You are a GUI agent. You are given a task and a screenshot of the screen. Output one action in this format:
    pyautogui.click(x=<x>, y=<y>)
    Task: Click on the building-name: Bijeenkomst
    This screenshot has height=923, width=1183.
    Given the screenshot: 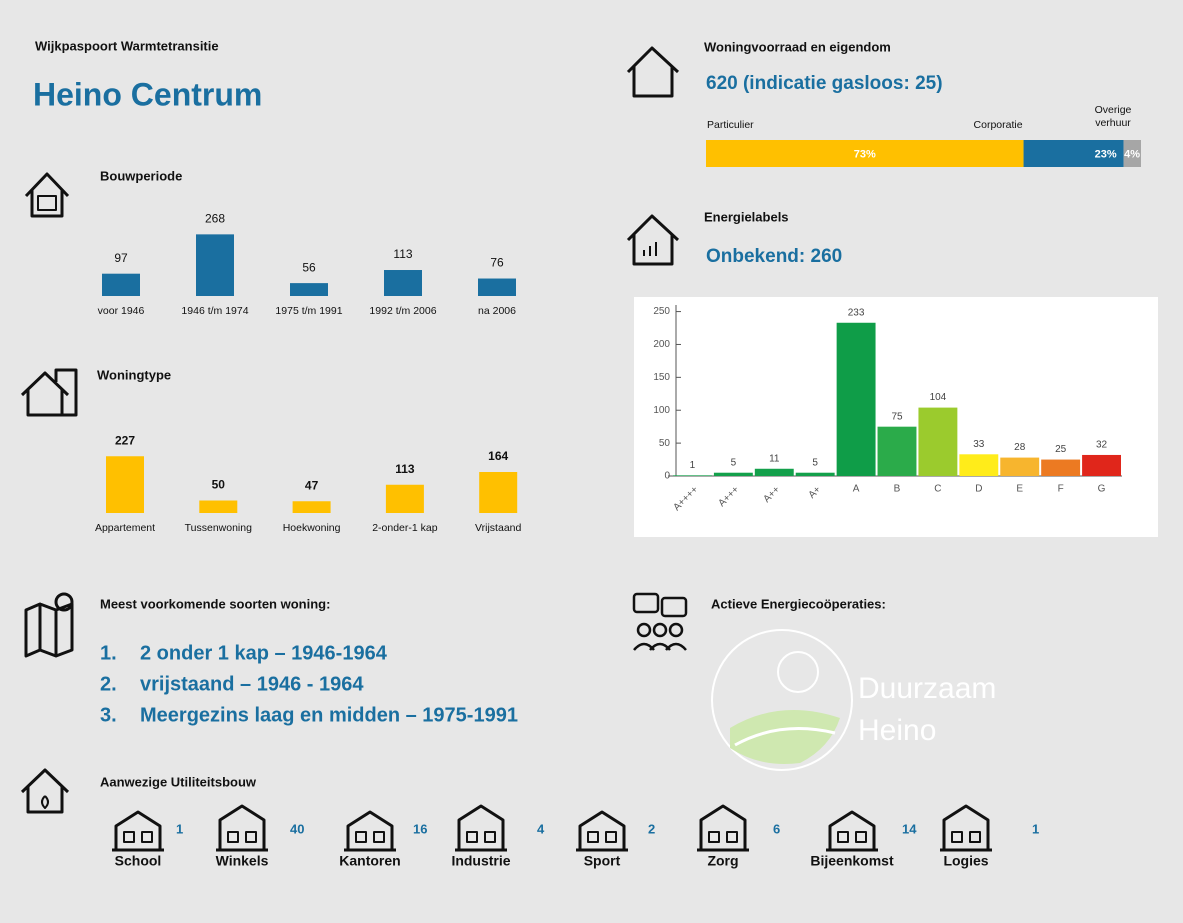 What is the action you would take?
    pyautogui.click(x=852, y=861)
    